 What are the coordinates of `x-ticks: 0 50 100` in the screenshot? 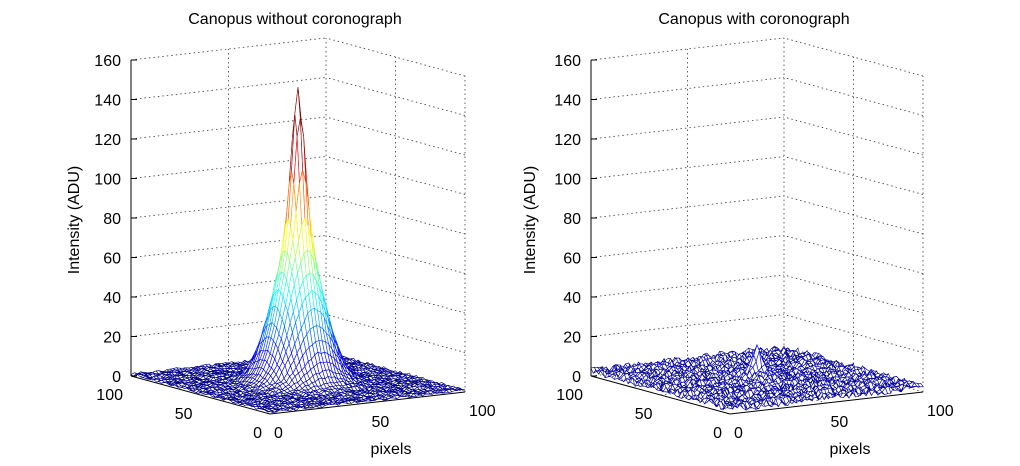 It's located at (385, 422).